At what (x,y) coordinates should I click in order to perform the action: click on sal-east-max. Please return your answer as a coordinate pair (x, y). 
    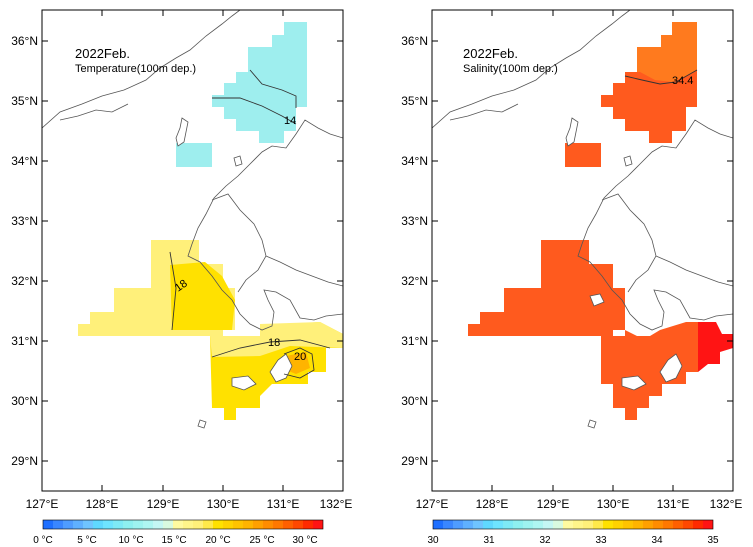
    Looking at the image, I should click on (715, 347).